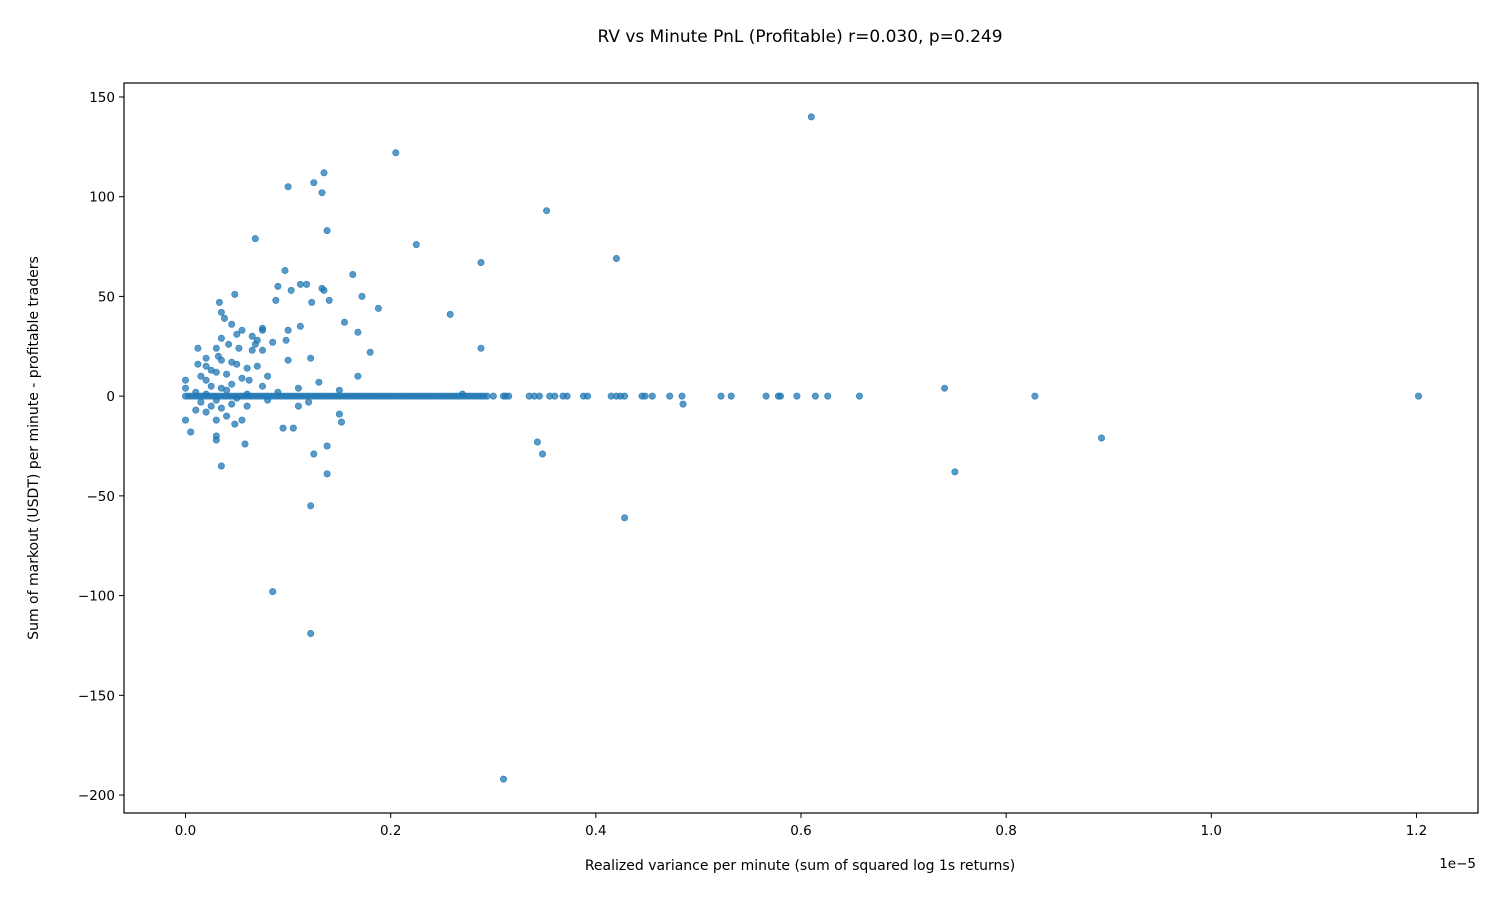 This screenshot has width=1500, height=900. Describe the element at coordinates (106, 297) in the screenshot. I see `y-tick-label: 50` at that location.